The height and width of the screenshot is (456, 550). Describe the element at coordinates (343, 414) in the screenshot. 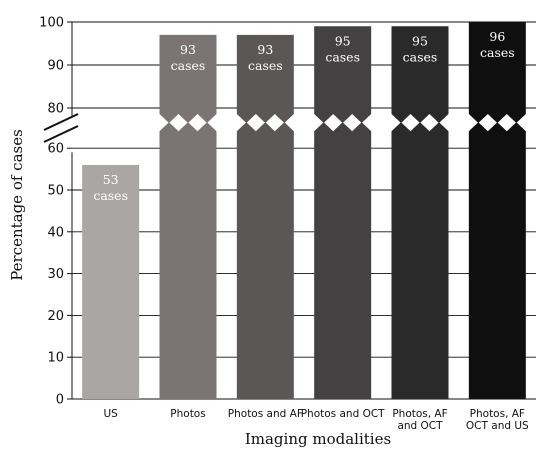

I see `x-tick-label: Photos and OCT` at that location.